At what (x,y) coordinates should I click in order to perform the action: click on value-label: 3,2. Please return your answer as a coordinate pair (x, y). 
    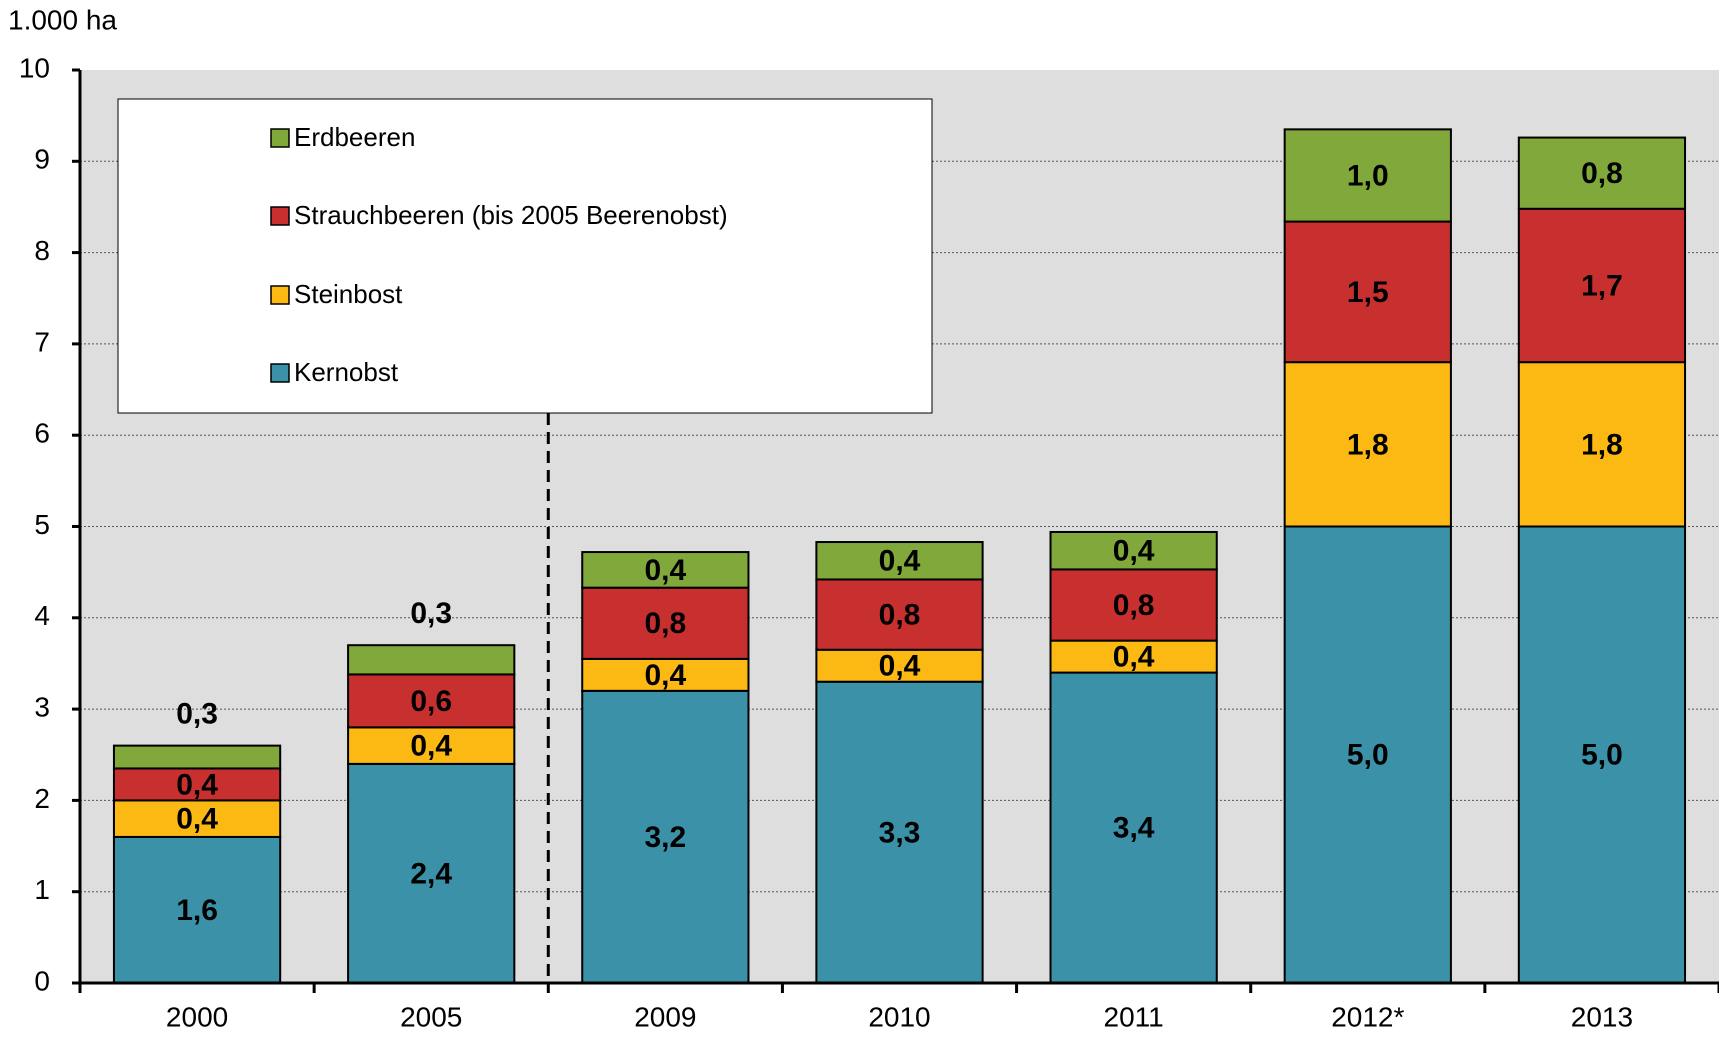
    Looking at the image, I should click on (665, 837).